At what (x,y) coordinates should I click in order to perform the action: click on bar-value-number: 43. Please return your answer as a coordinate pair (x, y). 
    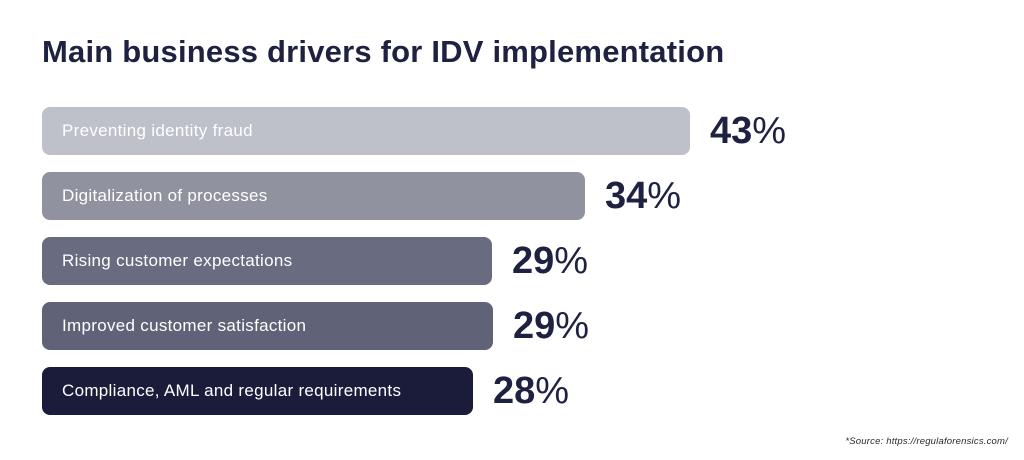
    Looking at the image, I should click on (731, 131).